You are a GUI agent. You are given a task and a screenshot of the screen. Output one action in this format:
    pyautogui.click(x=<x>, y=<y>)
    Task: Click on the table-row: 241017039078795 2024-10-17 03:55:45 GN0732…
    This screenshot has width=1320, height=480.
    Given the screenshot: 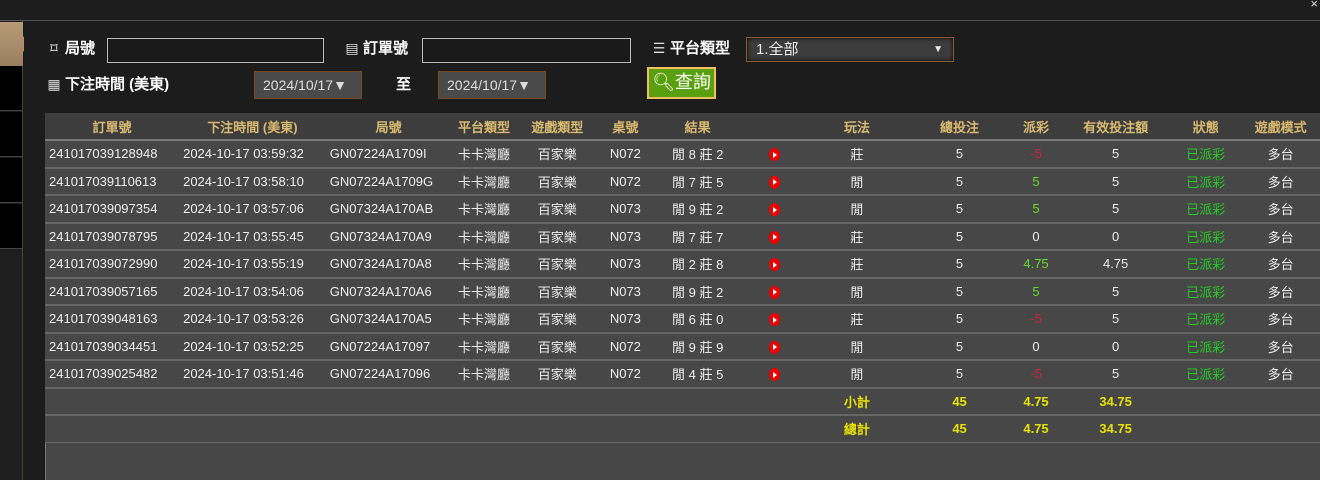 What is the action you would take?
    pyautogui.click(x=682, y=236)
    